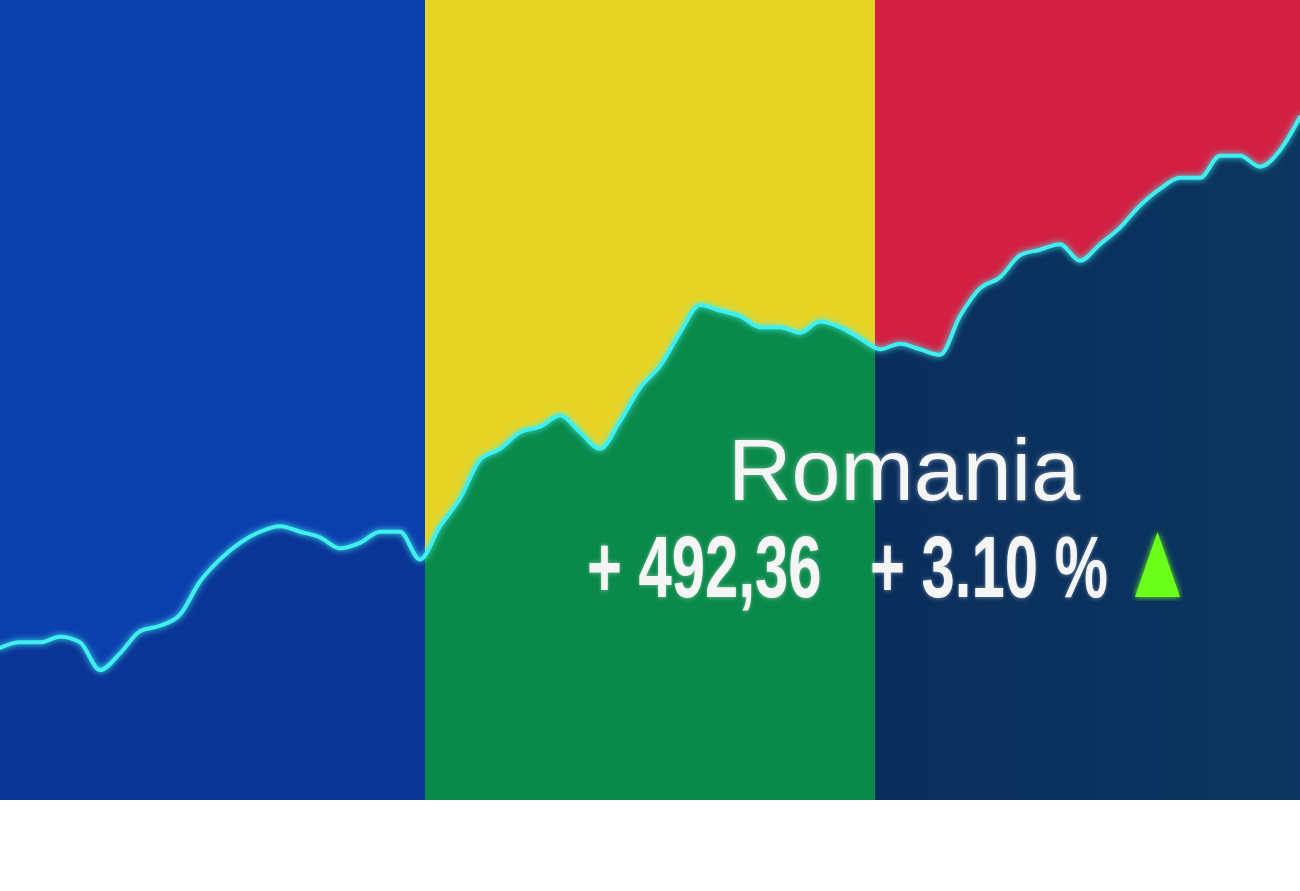 The height and width of the screenshot is (891, 1300). What do you see at coordinates (704, 566) in the screenshot?
I see `annotation: + 492,36` at bounding box center [704, 566].